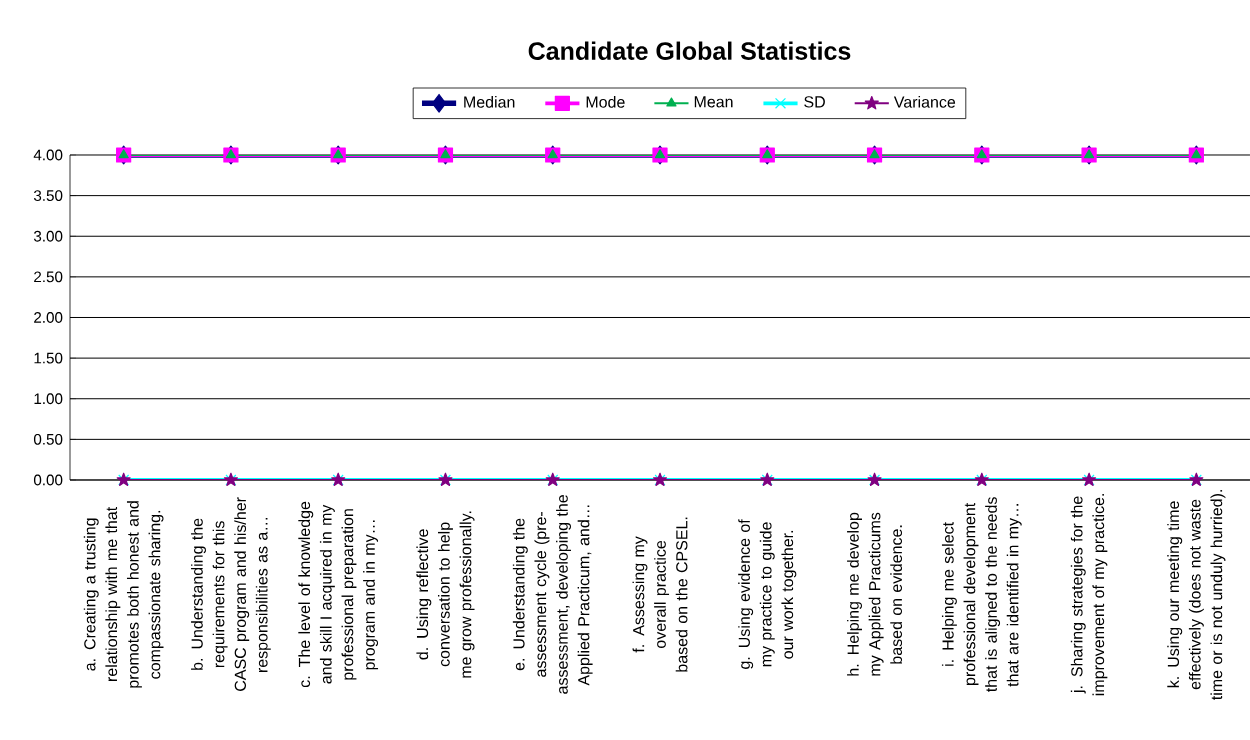 Image resolution: width=1250 pixels, height=740 pixels. What do you see at coordinates (48, 358) in the screenshot?
I see `y-tick-label: 1.50` at bounding box center [48, 358].